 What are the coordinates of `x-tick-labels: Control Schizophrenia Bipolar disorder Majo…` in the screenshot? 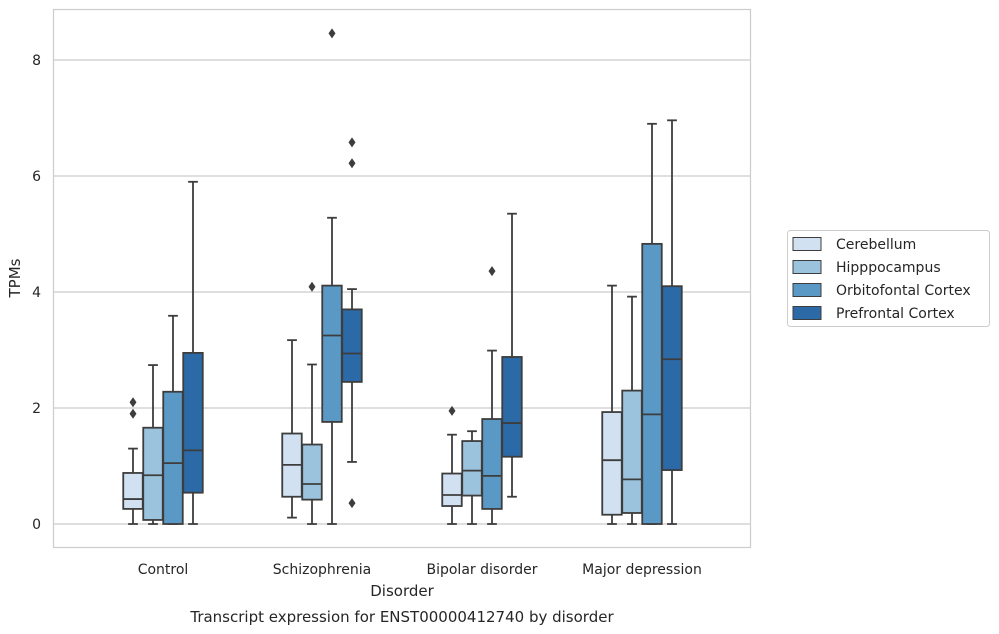 It's located at (420, 570).